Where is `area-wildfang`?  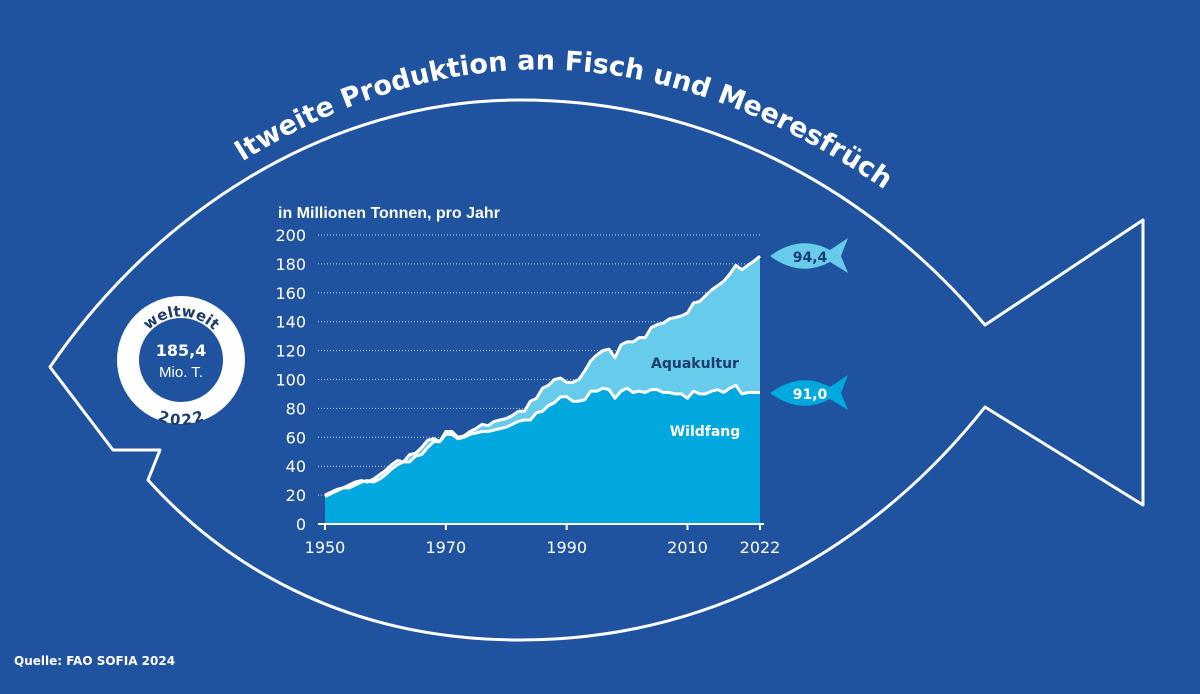 area-wildfang is located at coordinates (542, 454).